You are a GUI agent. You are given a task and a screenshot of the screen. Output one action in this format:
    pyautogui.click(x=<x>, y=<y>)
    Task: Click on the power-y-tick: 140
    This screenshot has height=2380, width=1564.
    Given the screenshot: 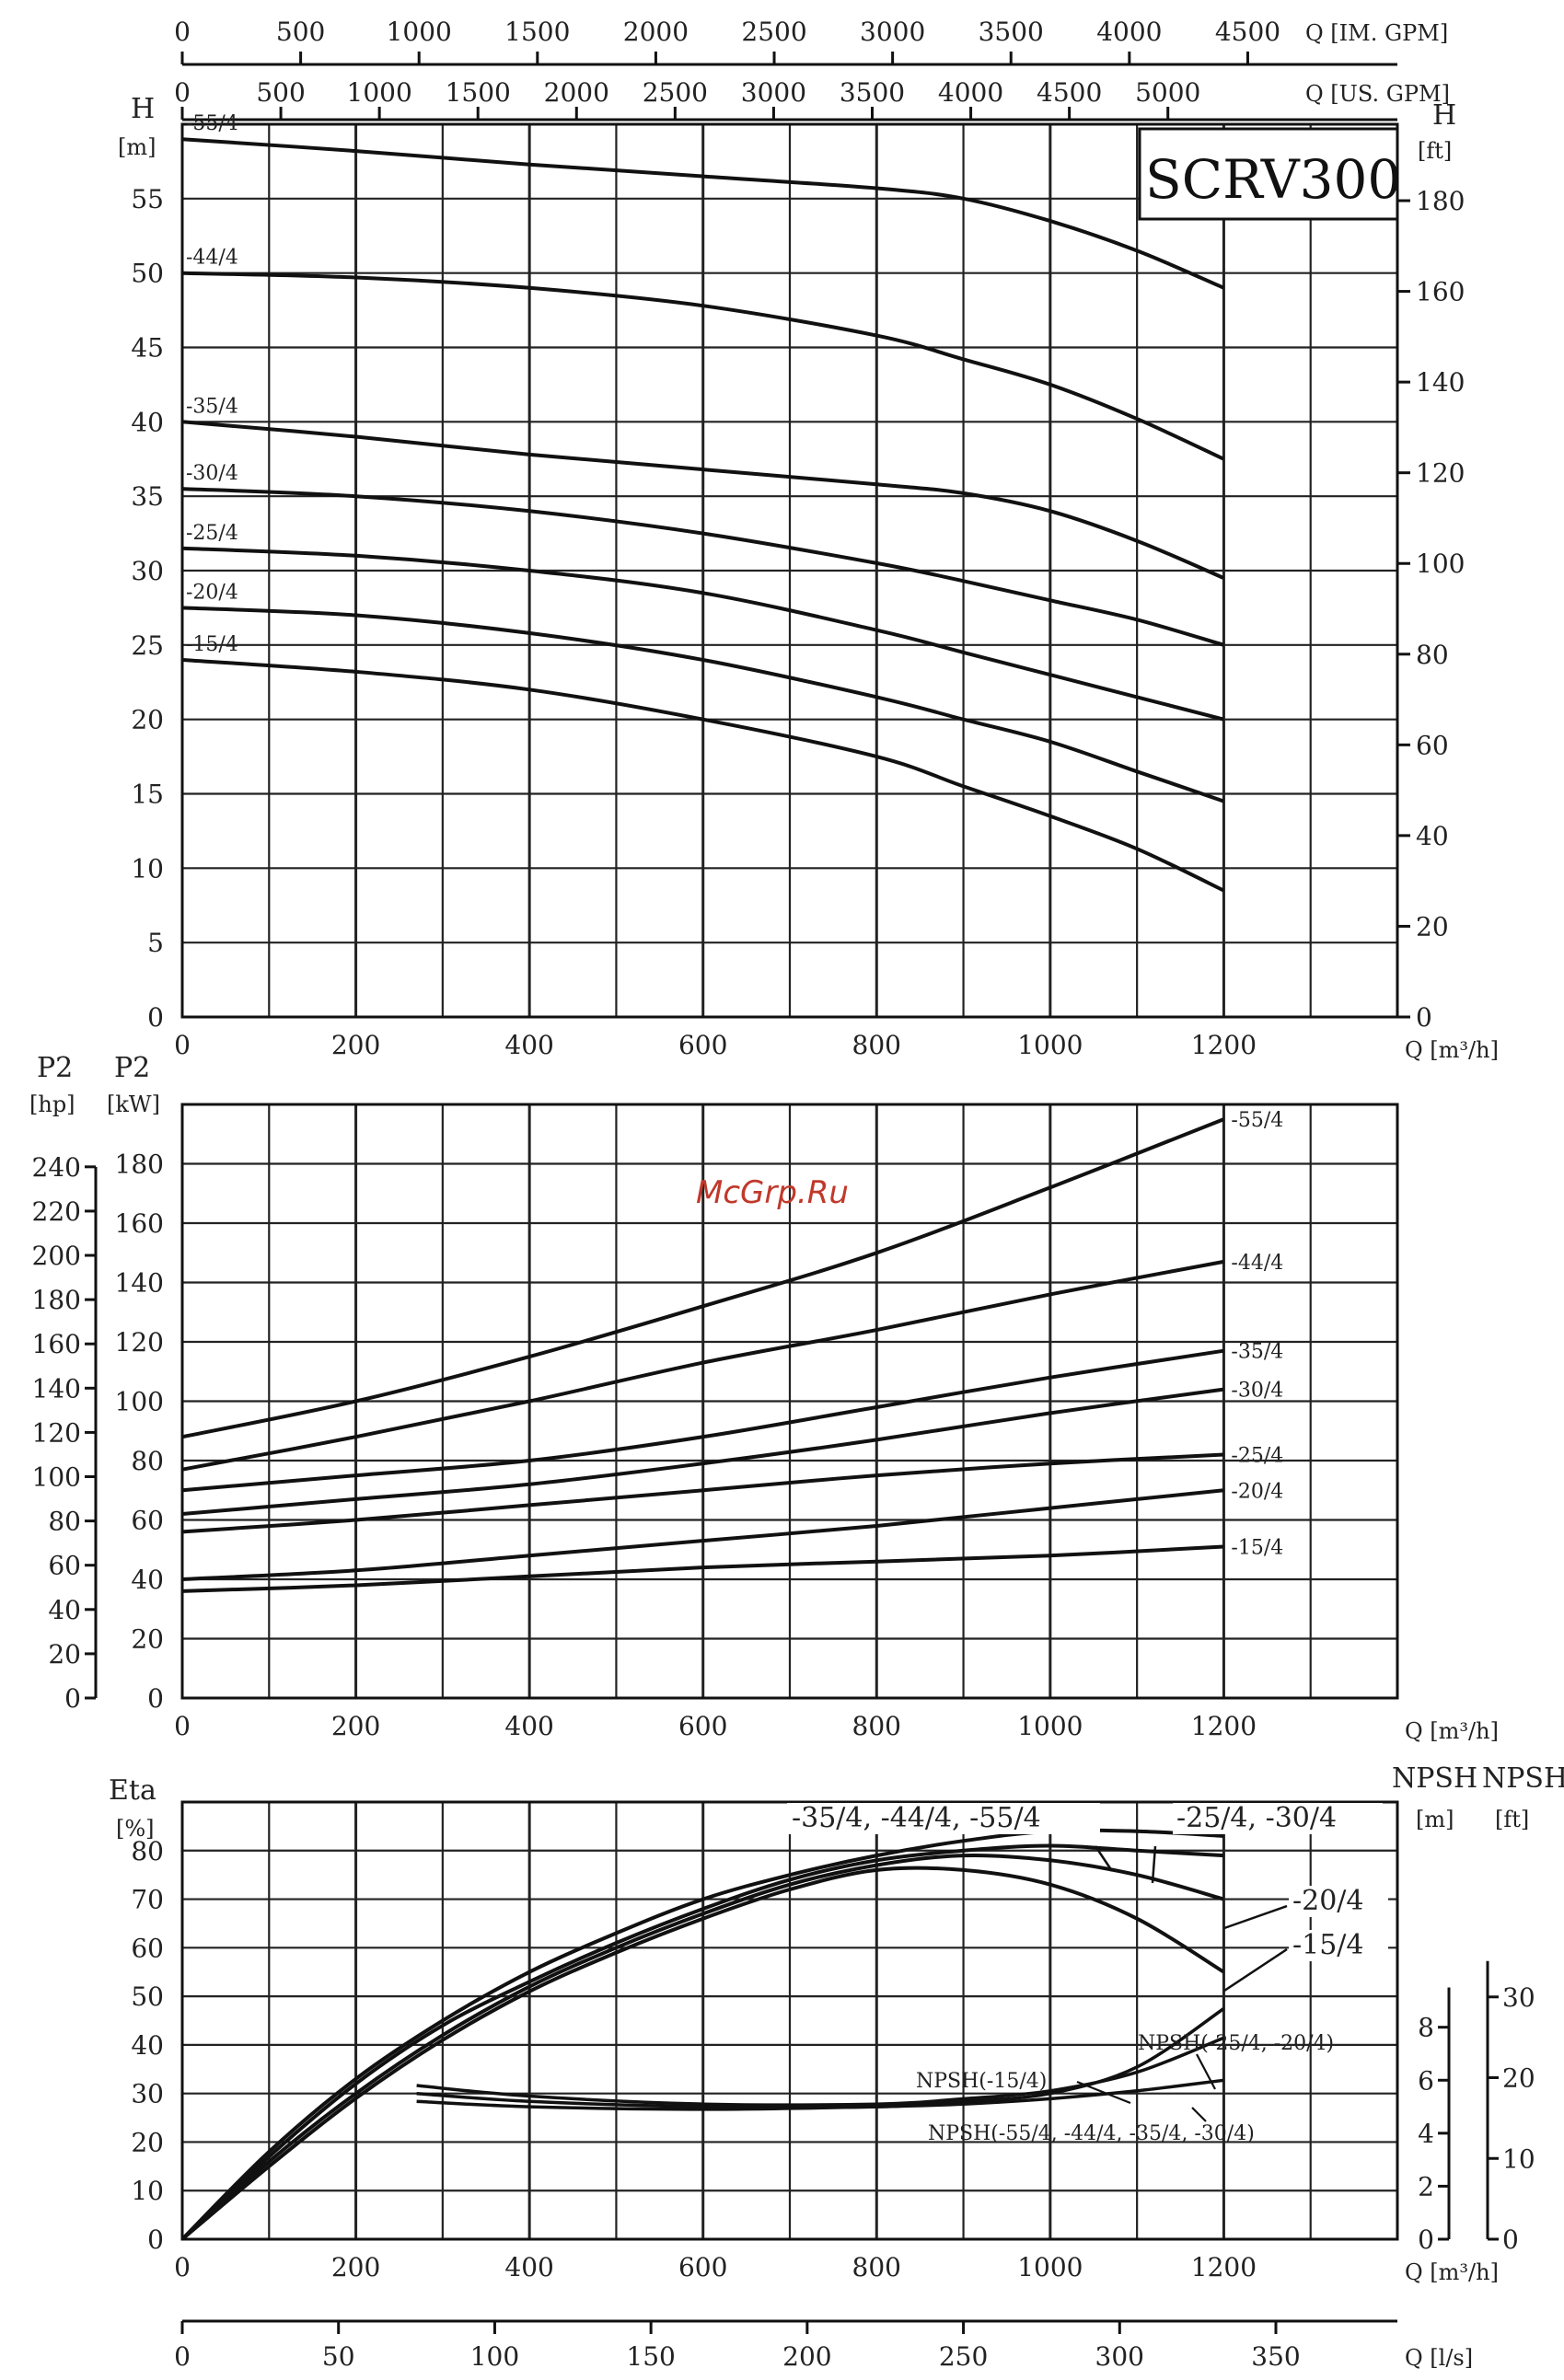 What is the action you would take?
    pyautogui.click(x=139, y=1283)
    